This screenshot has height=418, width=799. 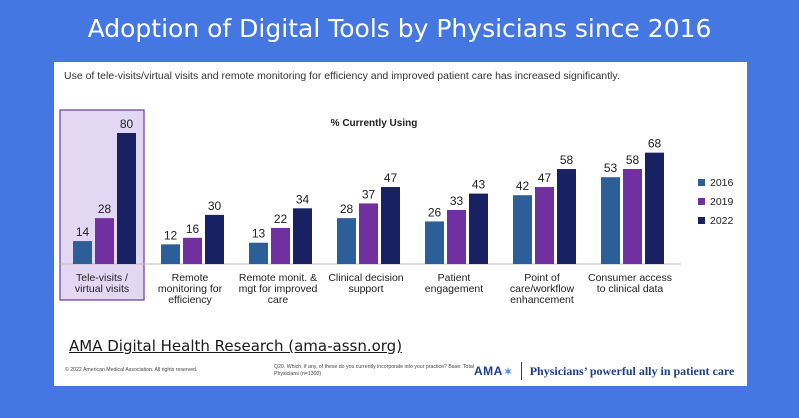 What do you see at coordinates (190, 300) in the screenshot?
I see `category-label-1-2: efficiency` at bounding box center [190, 300].